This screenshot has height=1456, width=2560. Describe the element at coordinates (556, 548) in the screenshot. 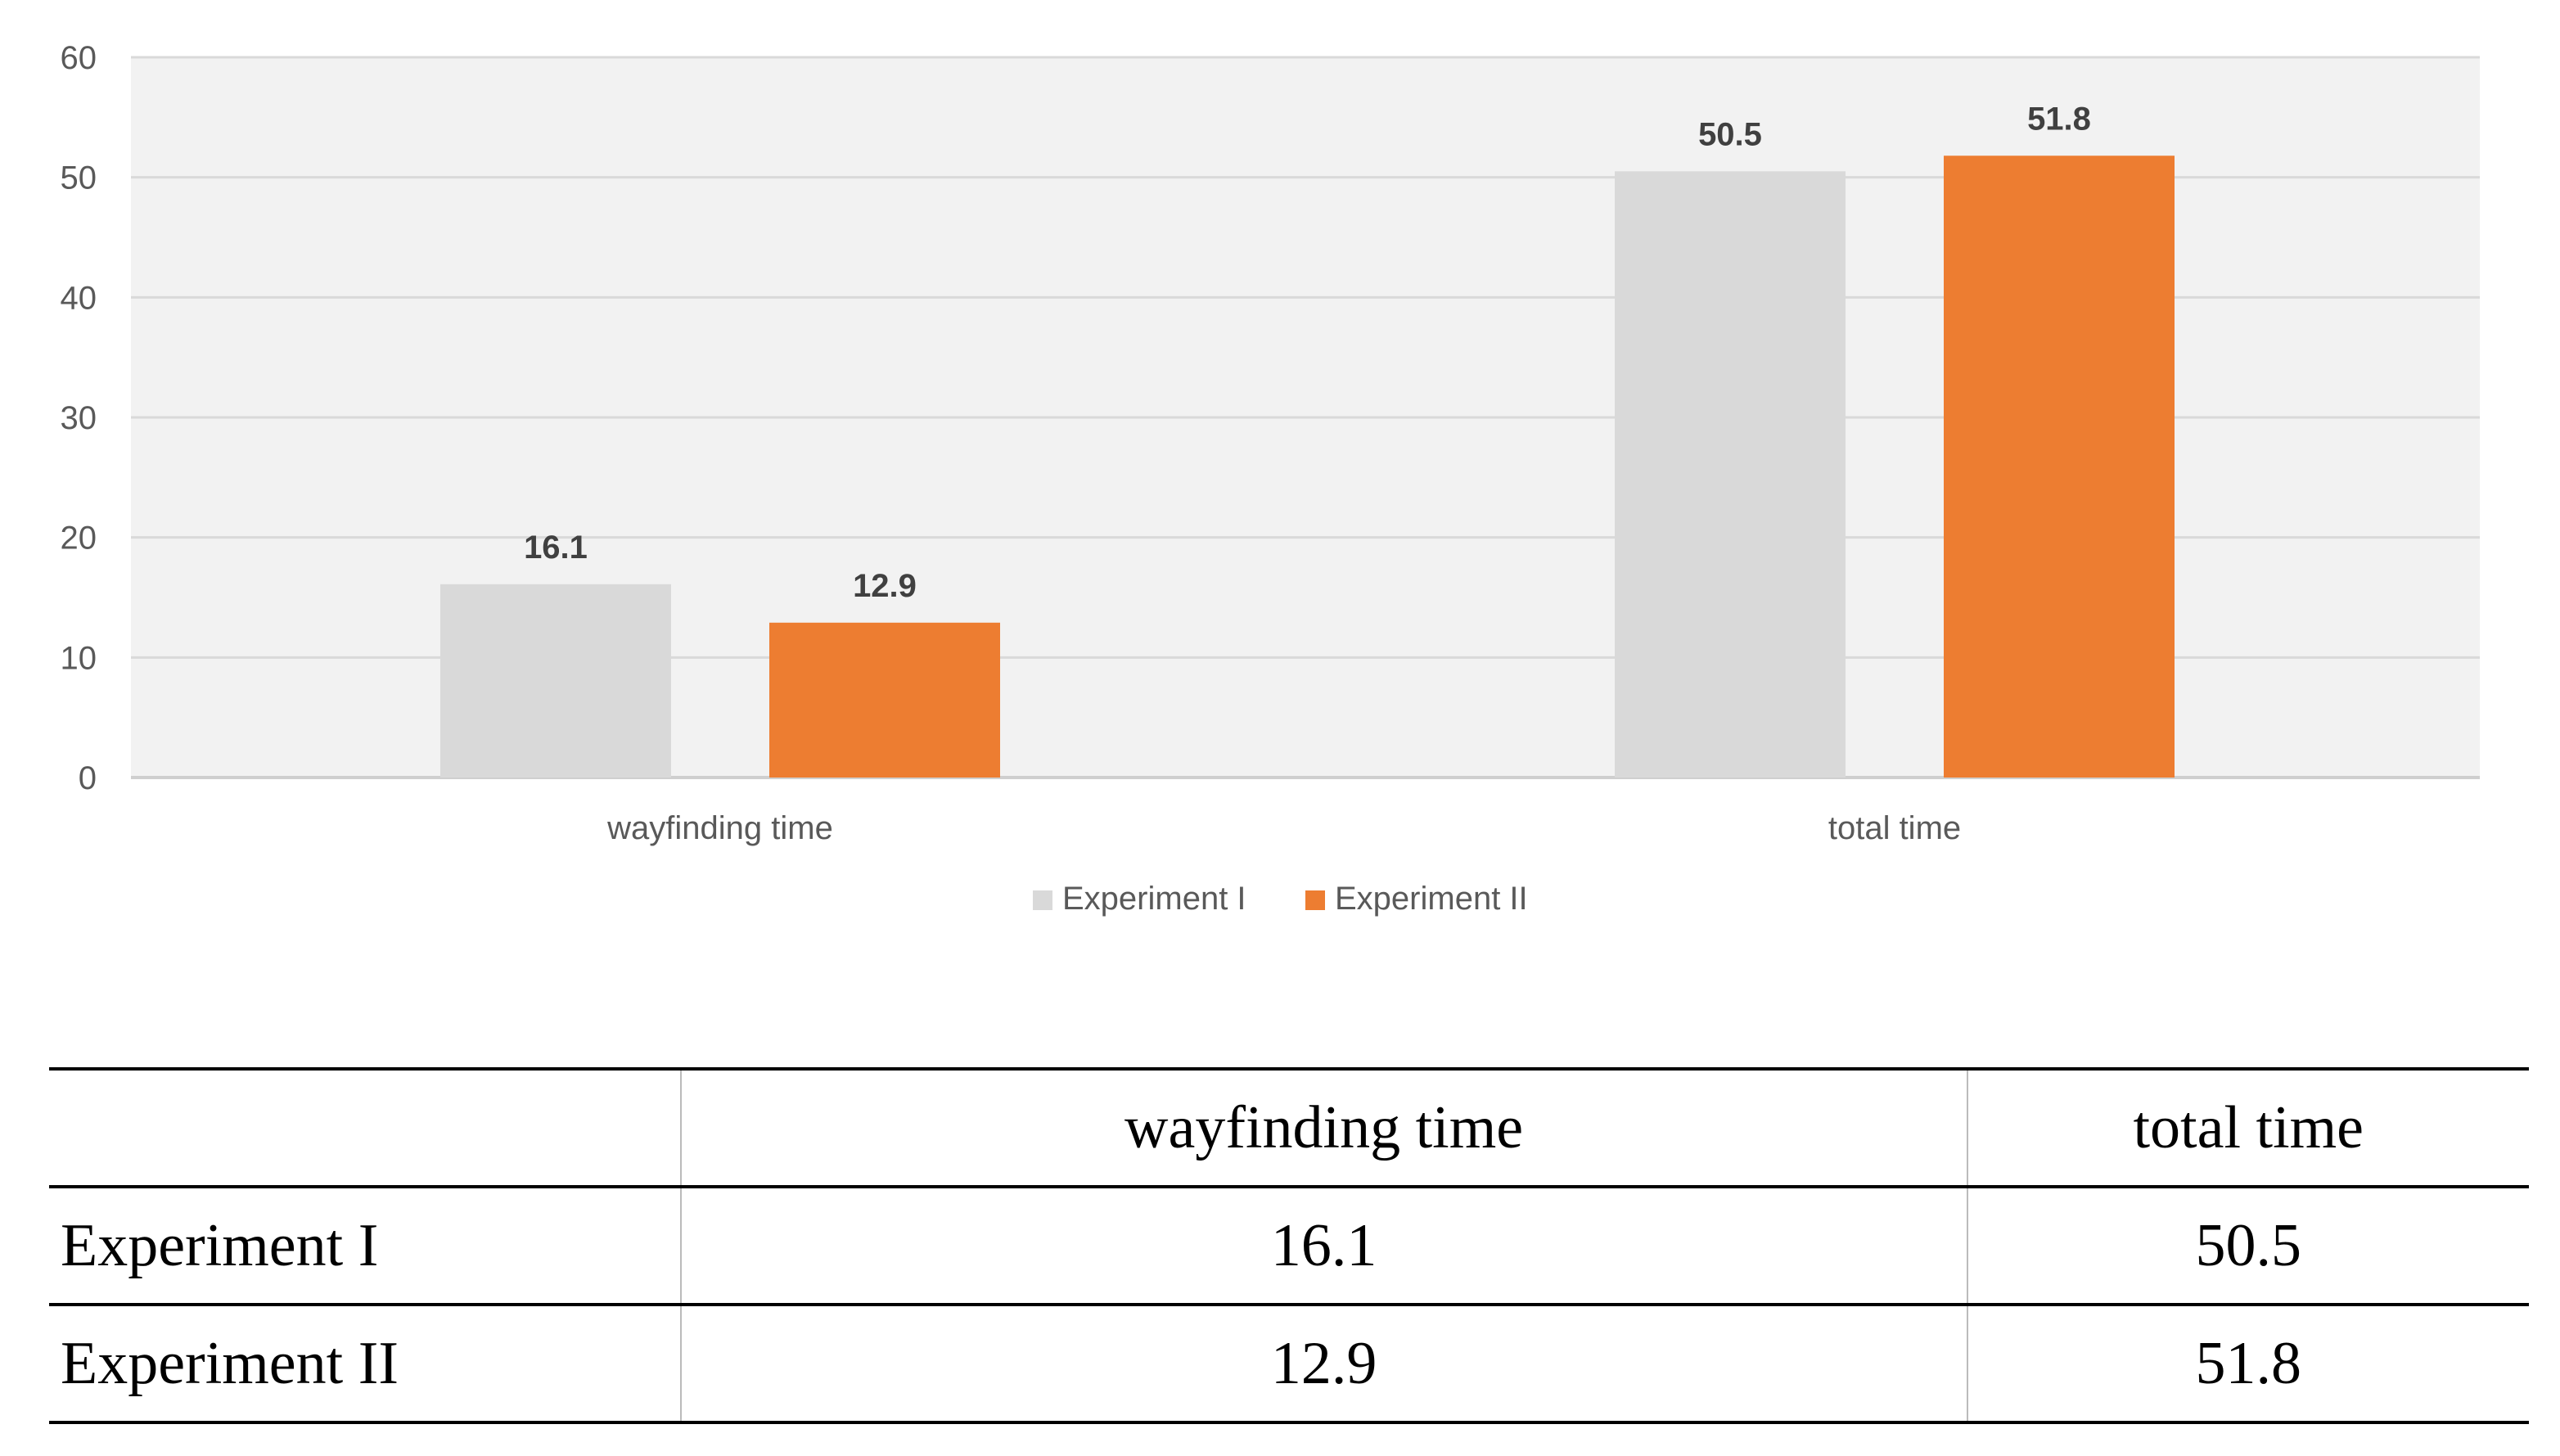

I see `data-label: 16.1` at that location.